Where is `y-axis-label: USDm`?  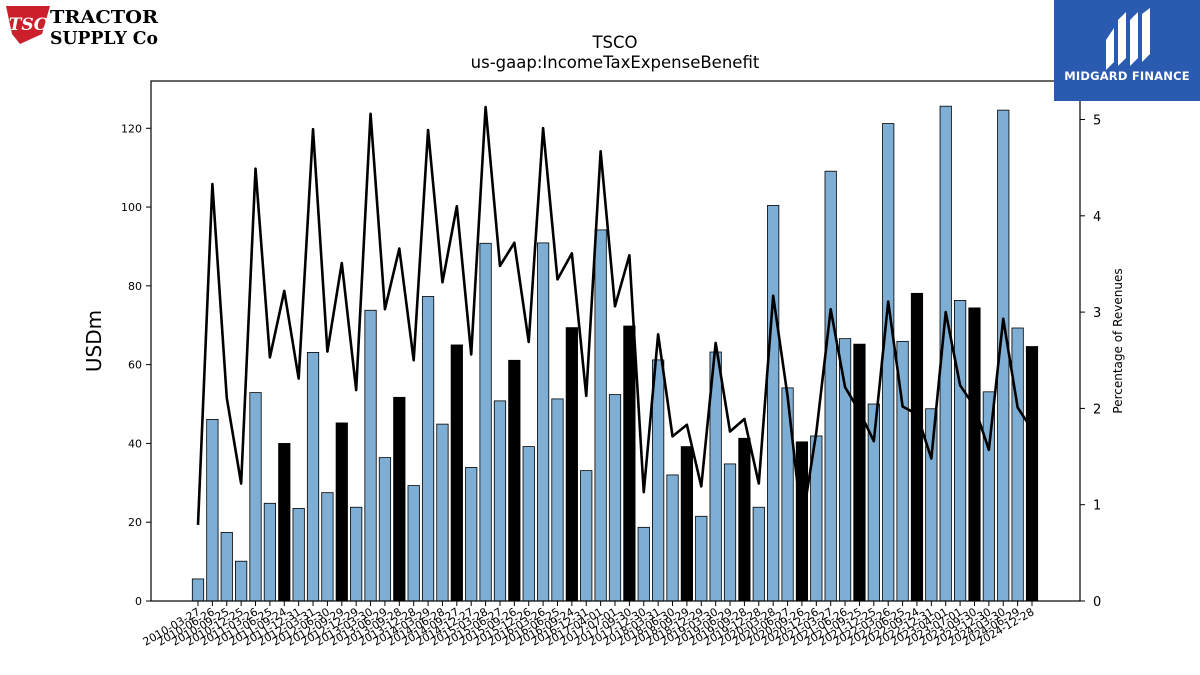
y-axis-label: USDm is located at coordinates (94, 341).